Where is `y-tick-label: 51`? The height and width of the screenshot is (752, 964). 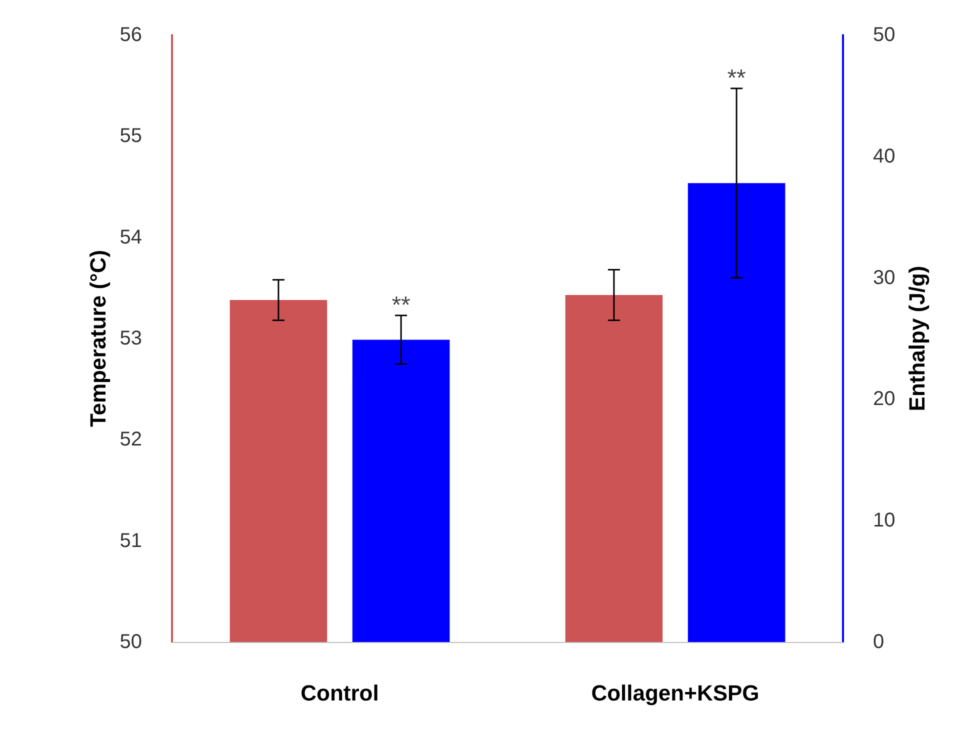 y-tick-label: 51 is located at coordinates (131, 541).